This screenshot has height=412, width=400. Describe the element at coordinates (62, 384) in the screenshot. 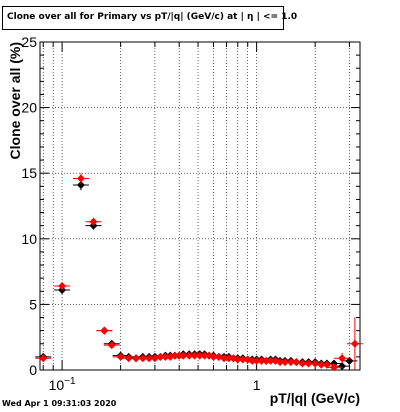

I see `x-tick-label: 10−1` at that location.